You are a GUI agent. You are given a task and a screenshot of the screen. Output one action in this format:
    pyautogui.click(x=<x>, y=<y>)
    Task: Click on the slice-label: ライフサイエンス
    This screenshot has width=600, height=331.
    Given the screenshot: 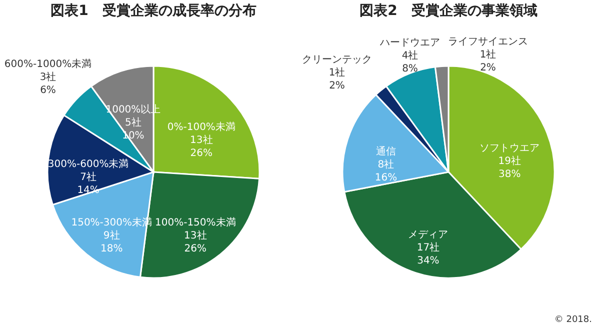 What is the action you would take?
    pyautogui.click(x=488, y=42)
    